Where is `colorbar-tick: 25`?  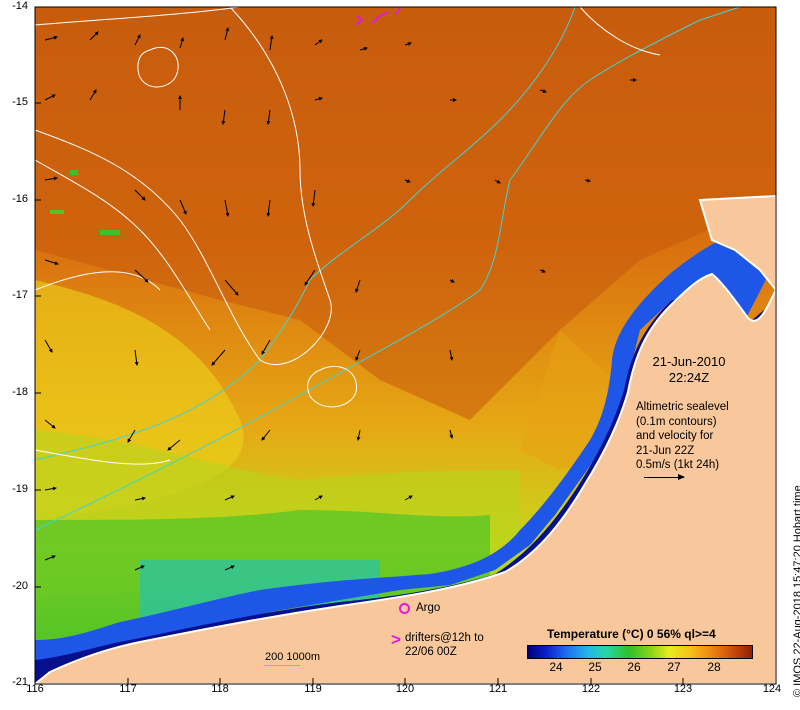 colorbar-tick: 25 is located at coordinates (595, 667).